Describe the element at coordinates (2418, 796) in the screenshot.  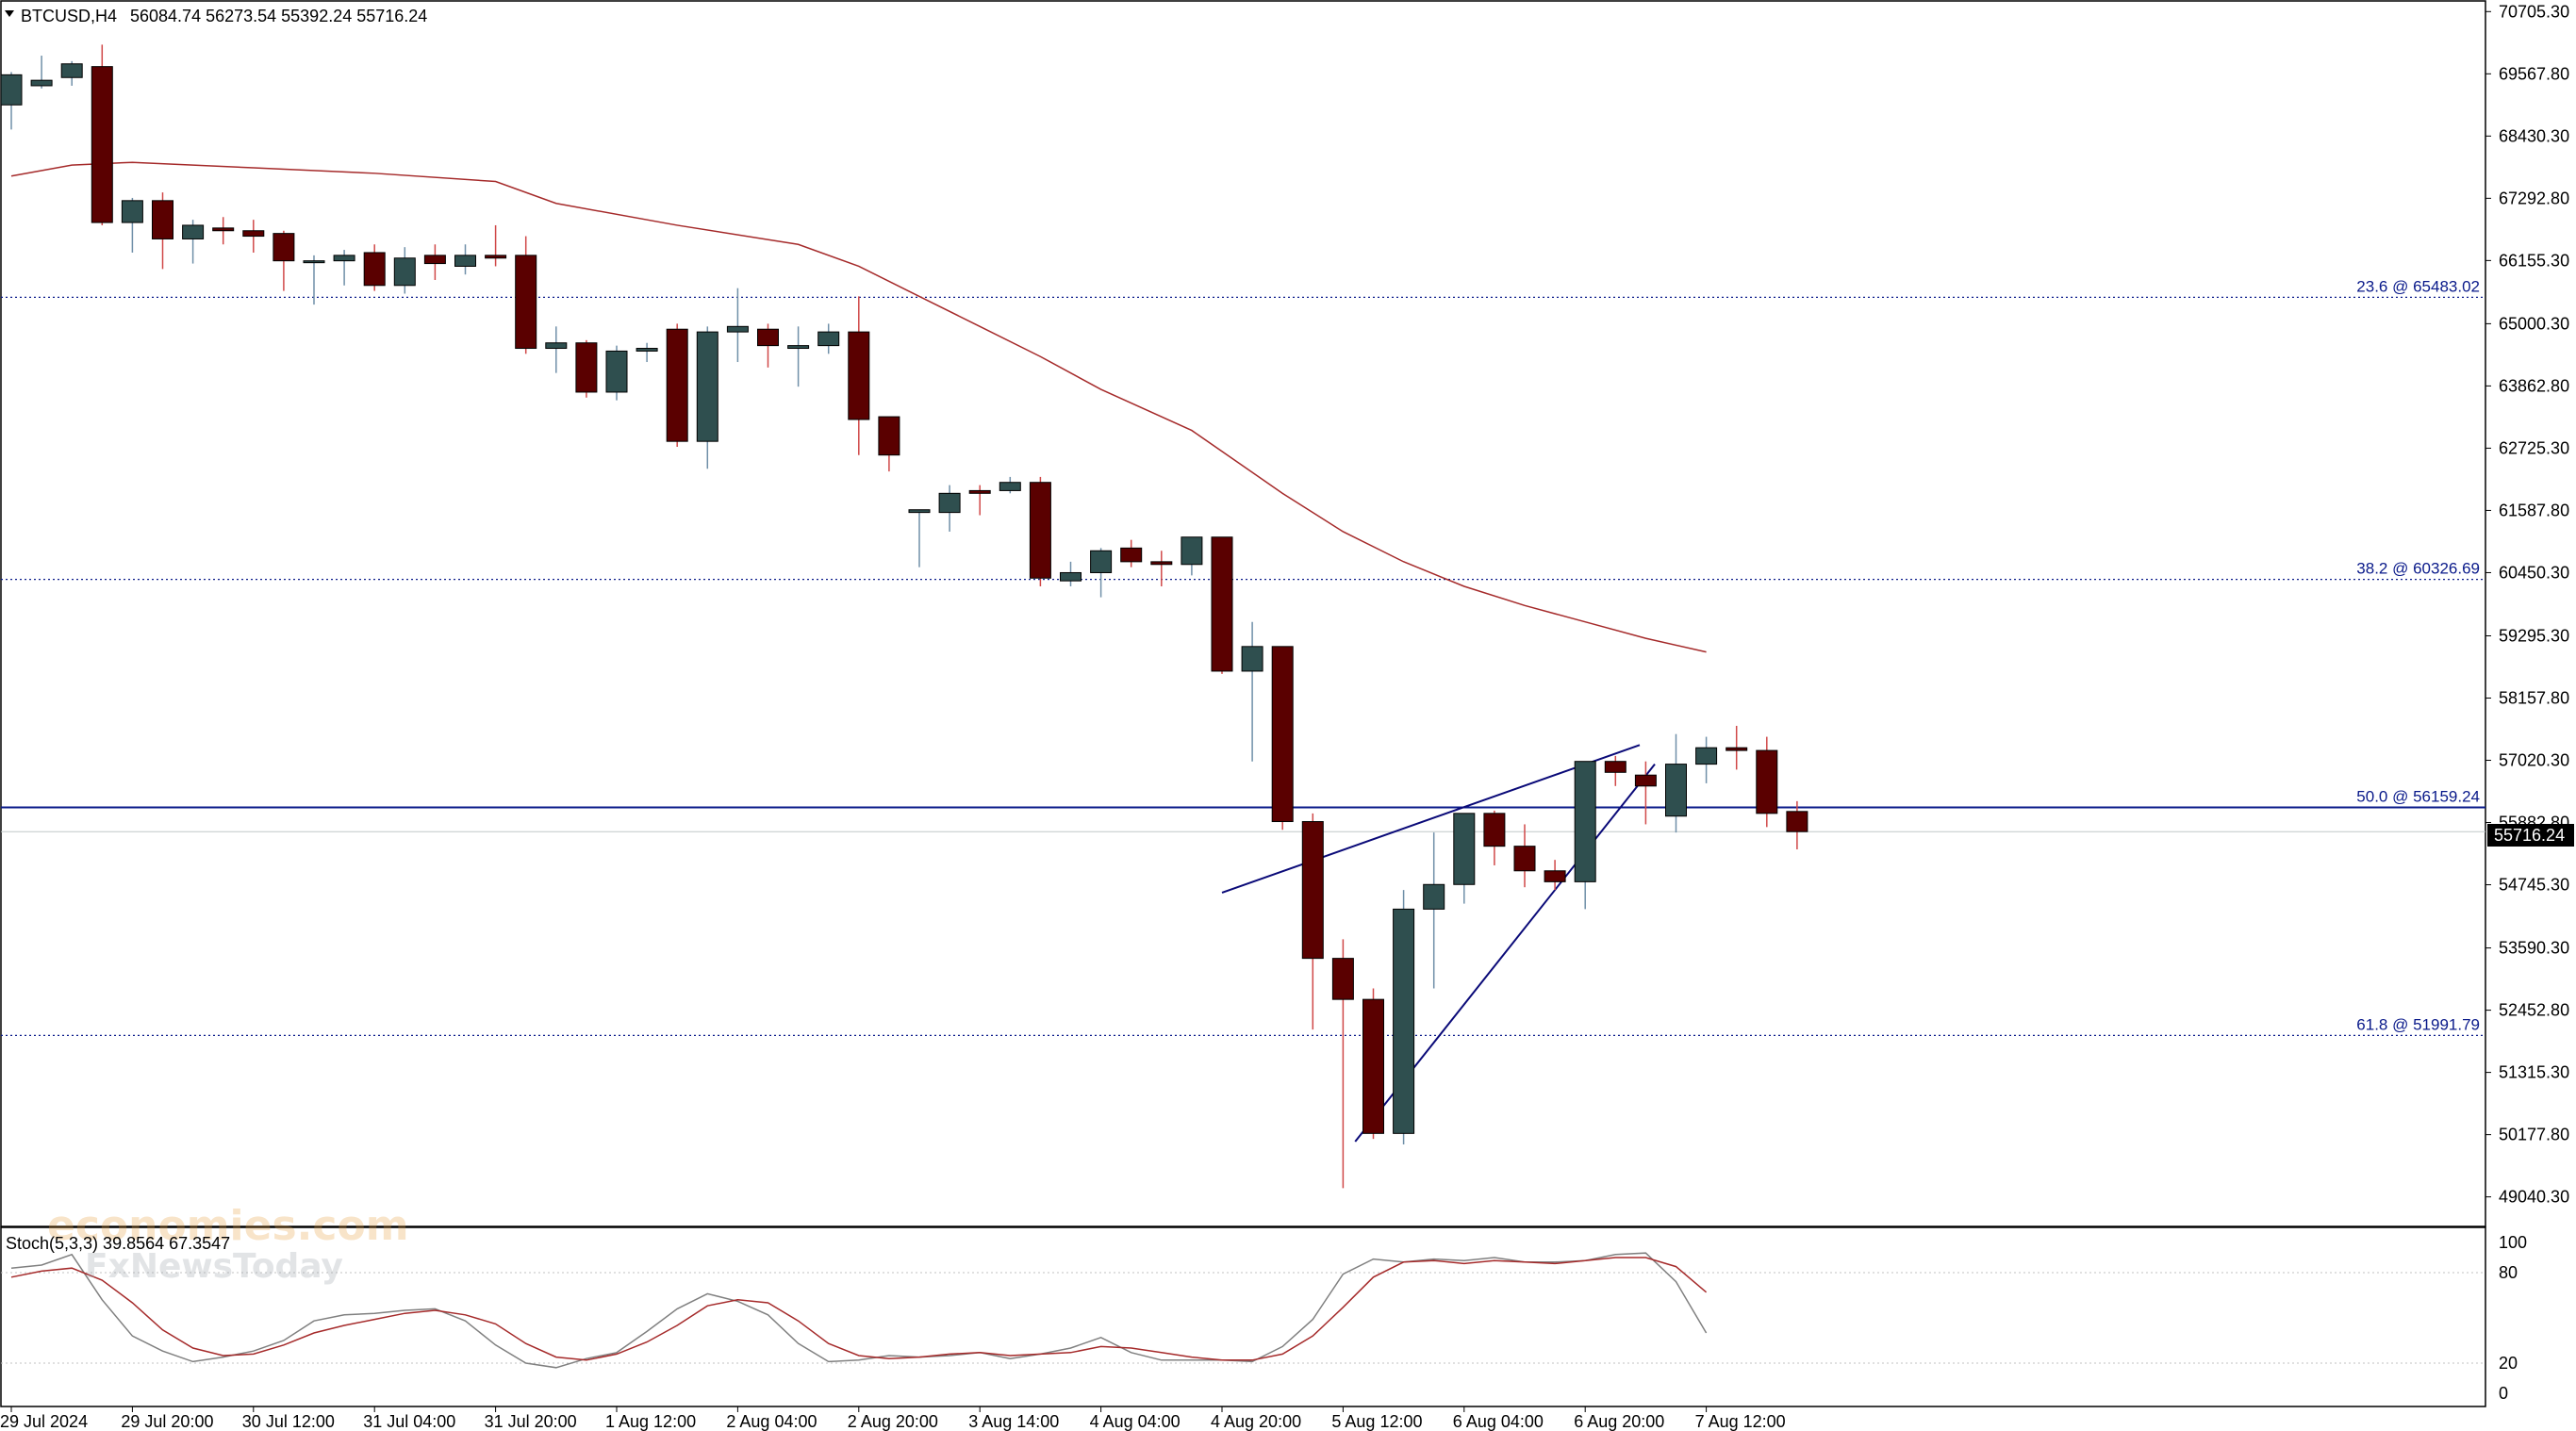
I see `fib-level-label: 50.0 @ 56159.24` at that location.